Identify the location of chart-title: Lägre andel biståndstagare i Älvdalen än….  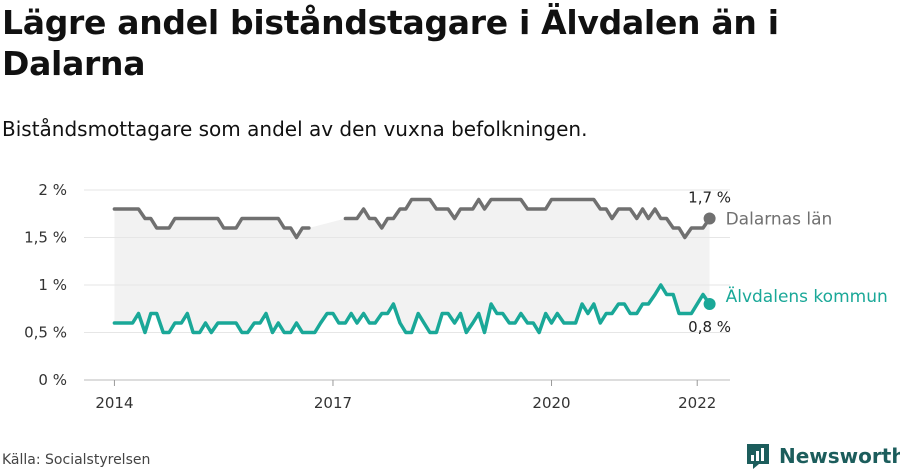
(390, 43).